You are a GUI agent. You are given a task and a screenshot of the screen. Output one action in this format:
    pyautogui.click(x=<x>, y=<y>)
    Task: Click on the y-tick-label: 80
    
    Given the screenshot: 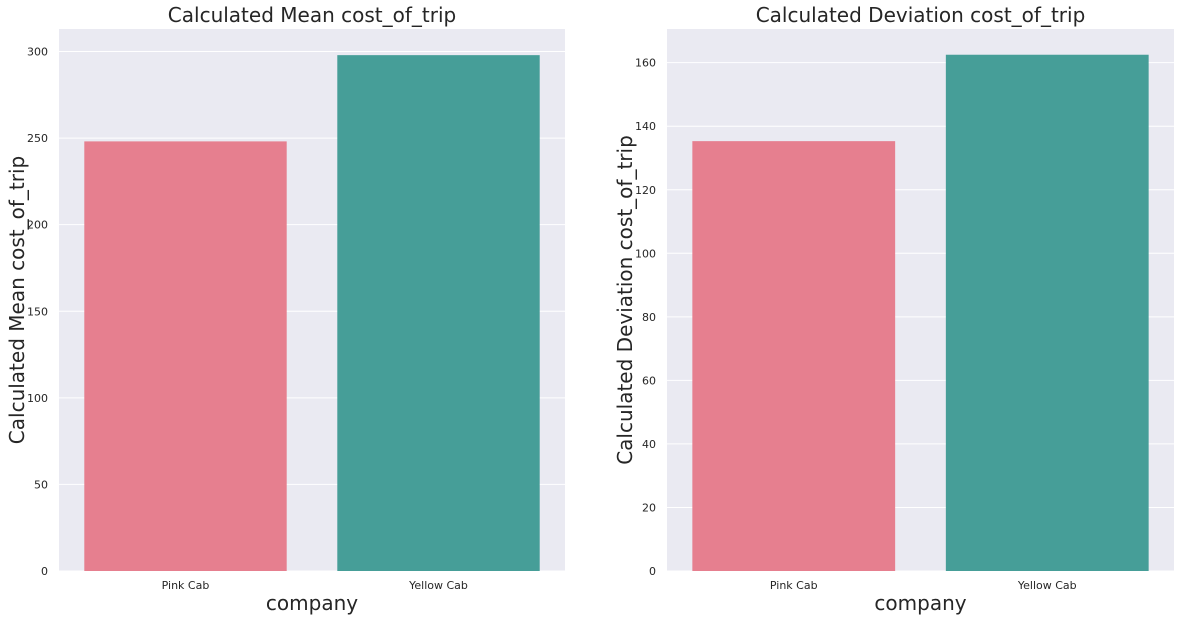 What is the action you would take?
    pyautogui.click(x=649, y=317)
    